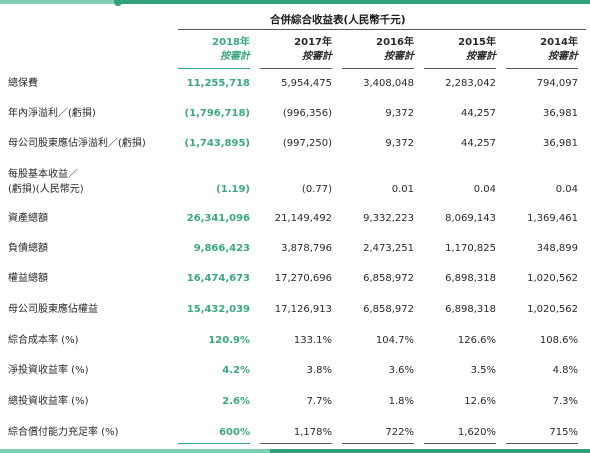 This screenshot has width=590, height=453. I want to click on table-cell: 3.5%, so click(483, 370).